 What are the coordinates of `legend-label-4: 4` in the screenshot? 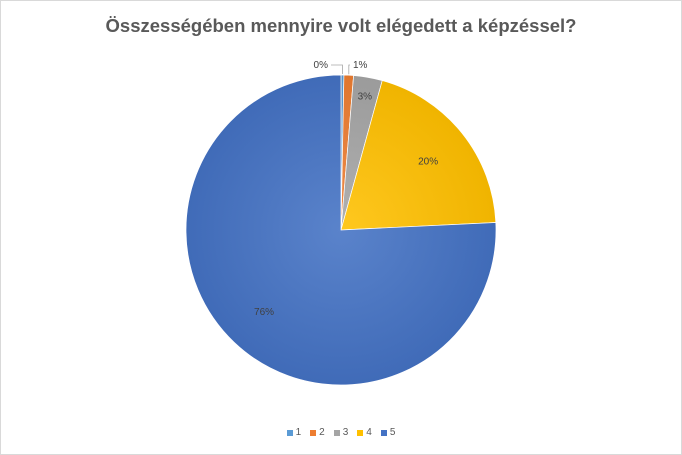 It's located at (369, 432).